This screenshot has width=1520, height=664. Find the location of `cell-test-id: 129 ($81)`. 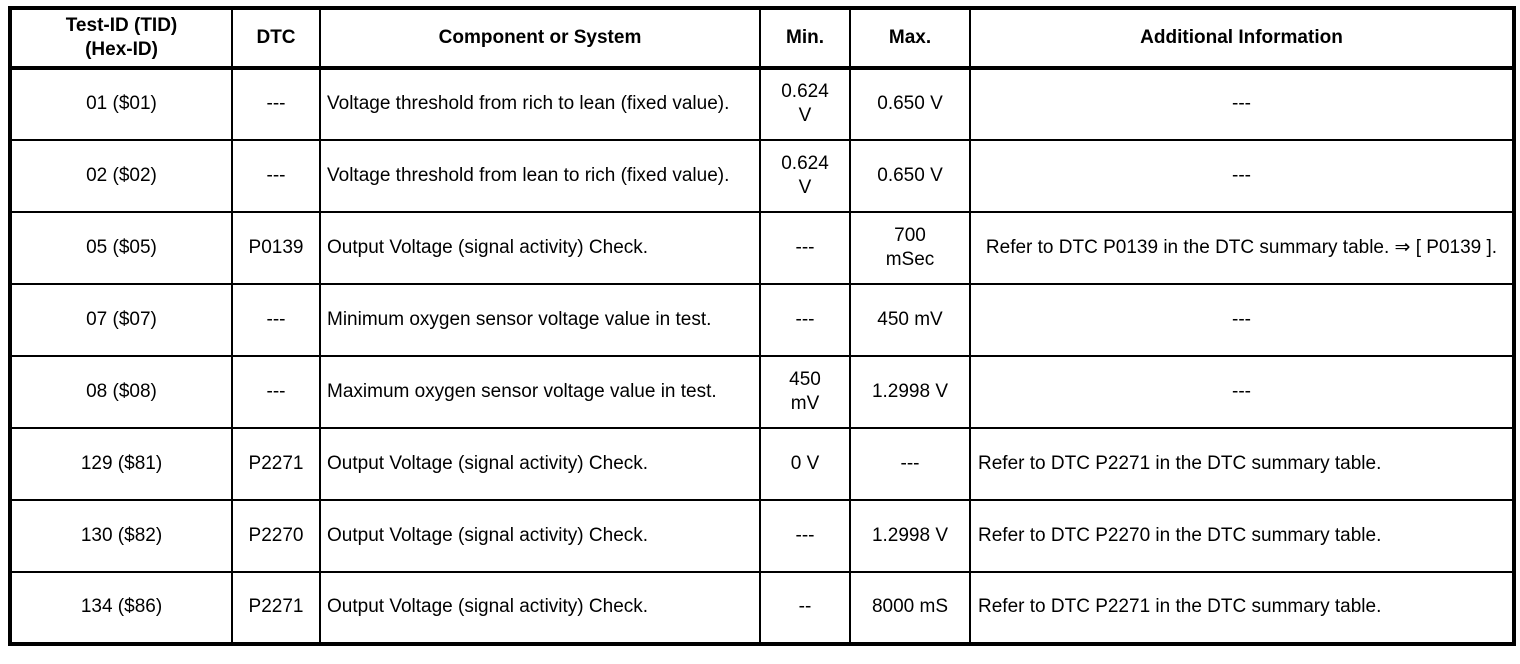

cell-test-id: 129 ($81) is located at coordinates (121, 463).